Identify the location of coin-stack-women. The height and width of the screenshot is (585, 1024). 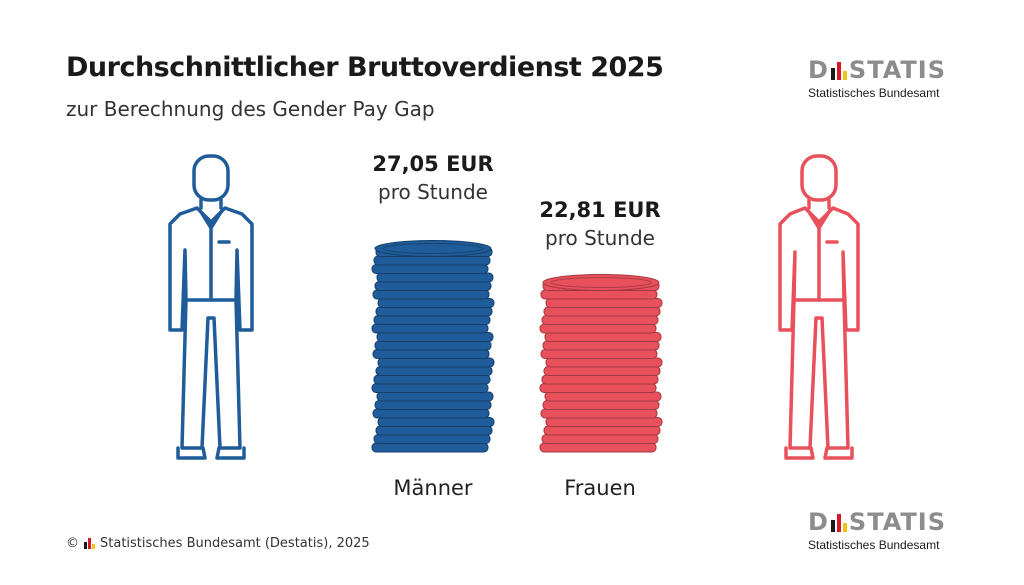
(601, 363).